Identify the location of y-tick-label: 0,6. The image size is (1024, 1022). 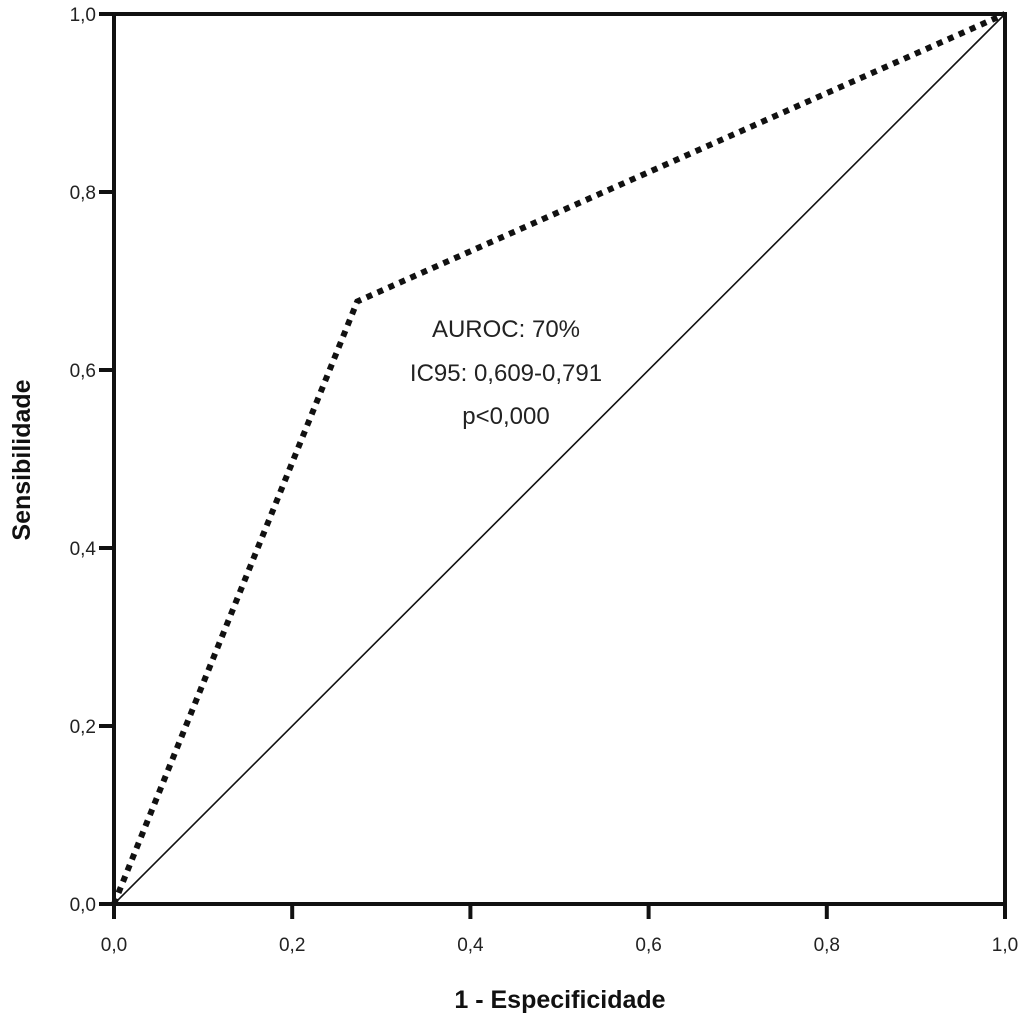
(83, 371).